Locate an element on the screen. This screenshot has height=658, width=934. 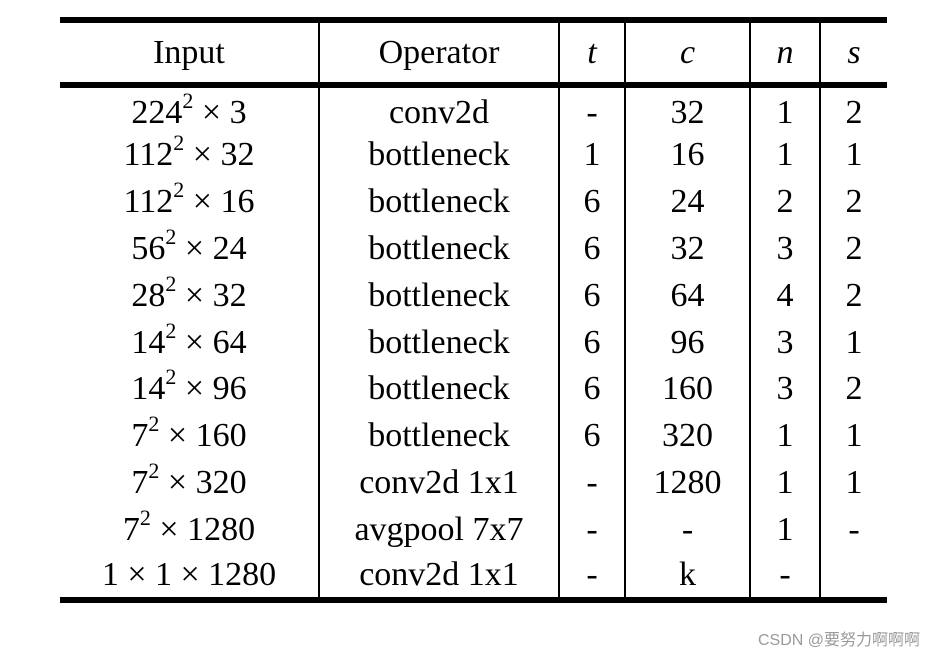
input-base: 56 is located at coordinates (148, 248).